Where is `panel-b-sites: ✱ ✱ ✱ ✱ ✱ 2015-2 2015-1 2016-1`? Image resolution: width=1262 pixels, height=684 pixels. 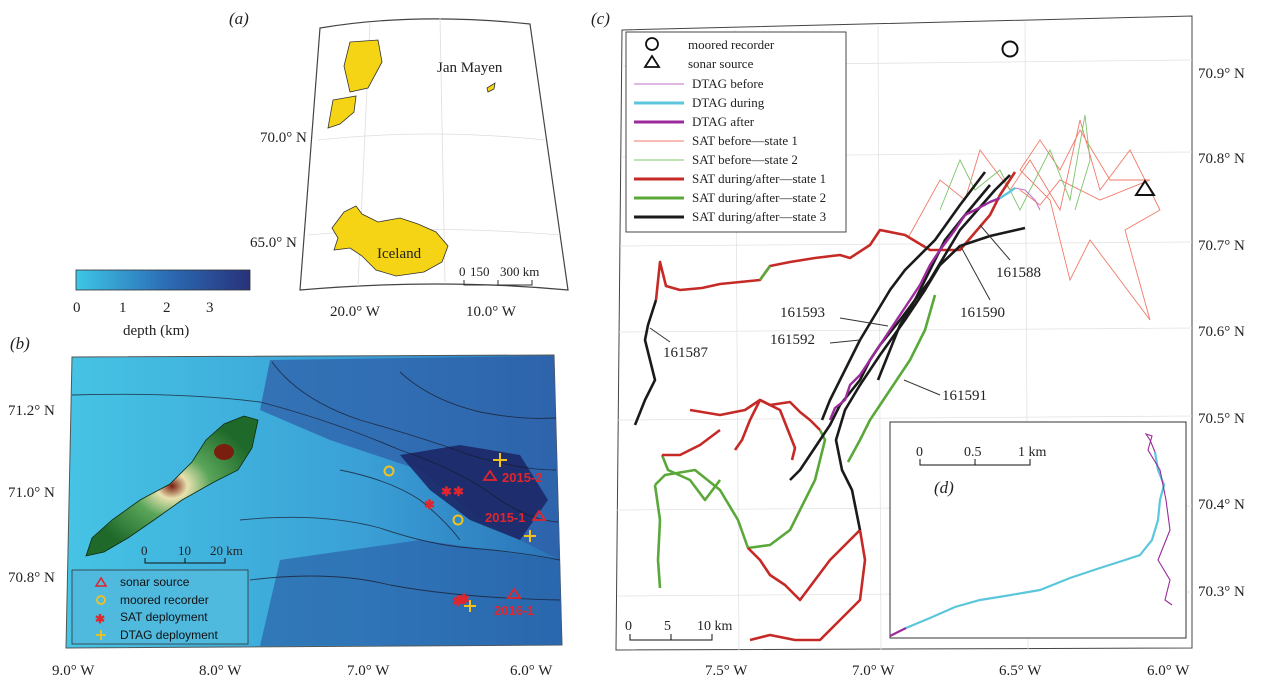 panel-b-sites: ✱ ✱ ✱ ✱ ✱ 2015-2 2015-1 2016-1 is located at coordinates (465, 535).